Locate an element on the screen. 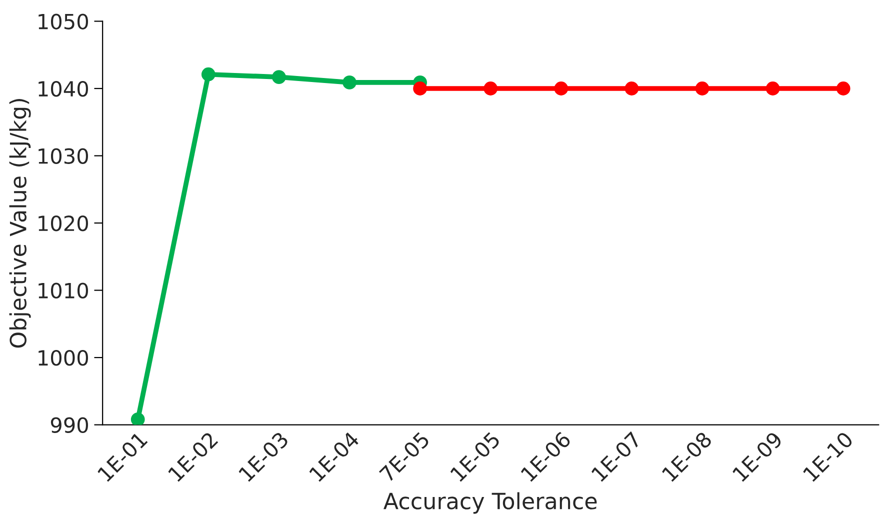 This screenshot has width=892, height=531. y-tick-label: 1020 is located at coordinates (63, 223).